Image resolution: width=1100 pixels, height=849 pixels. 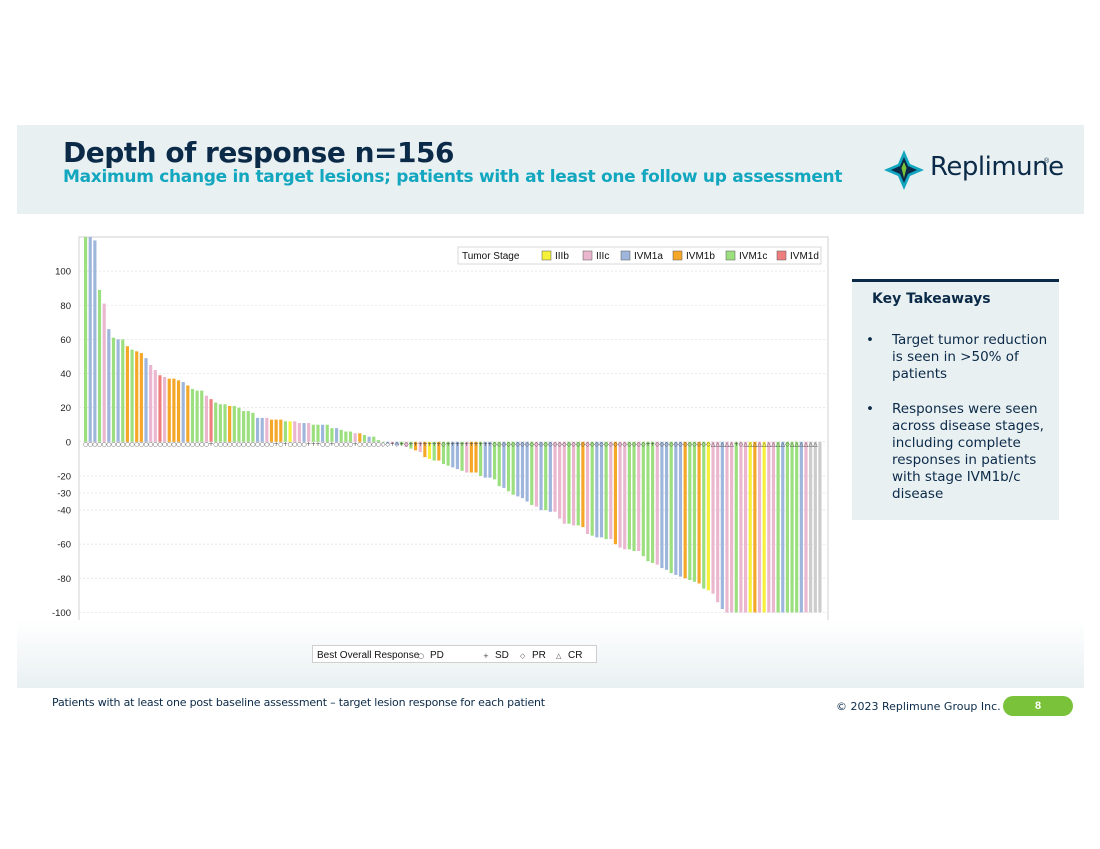 I want to click on logo-registered: ®, so click(x=1047, y=161).